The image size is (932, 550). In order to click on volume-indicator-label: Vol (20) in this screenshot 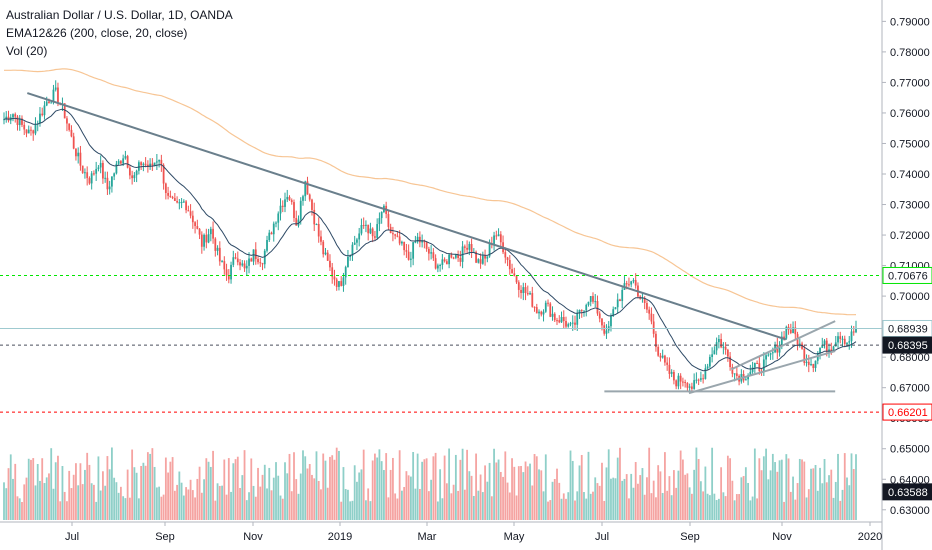, I will do `click(27, 51)`.